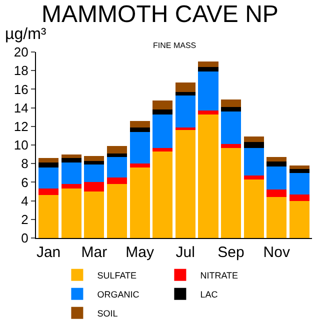 The width and height of the screenshot is (320, 335). Describe the element at coordinates (21, 108) in the screenshot. I see `y-tick-label: 14` at that location.